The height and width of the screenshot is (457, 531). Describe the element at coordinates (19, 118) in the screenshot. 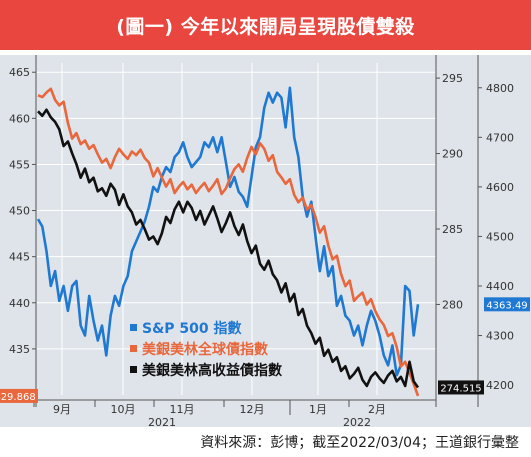

I see `left-tick-label: 460` at that location.